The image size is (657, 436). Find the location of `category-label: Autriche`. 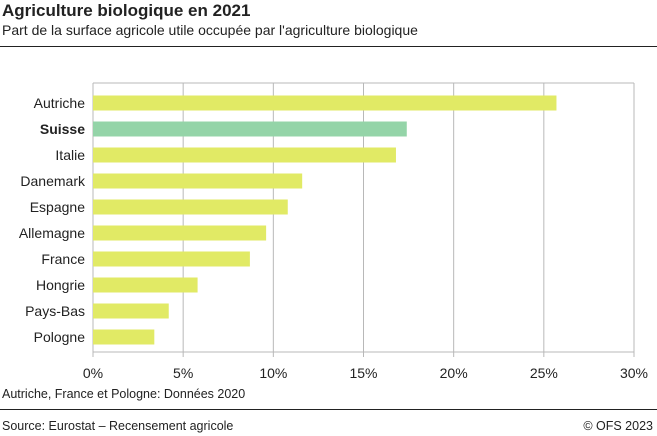

category-label: Autriche is located at coordinates (60, 103).